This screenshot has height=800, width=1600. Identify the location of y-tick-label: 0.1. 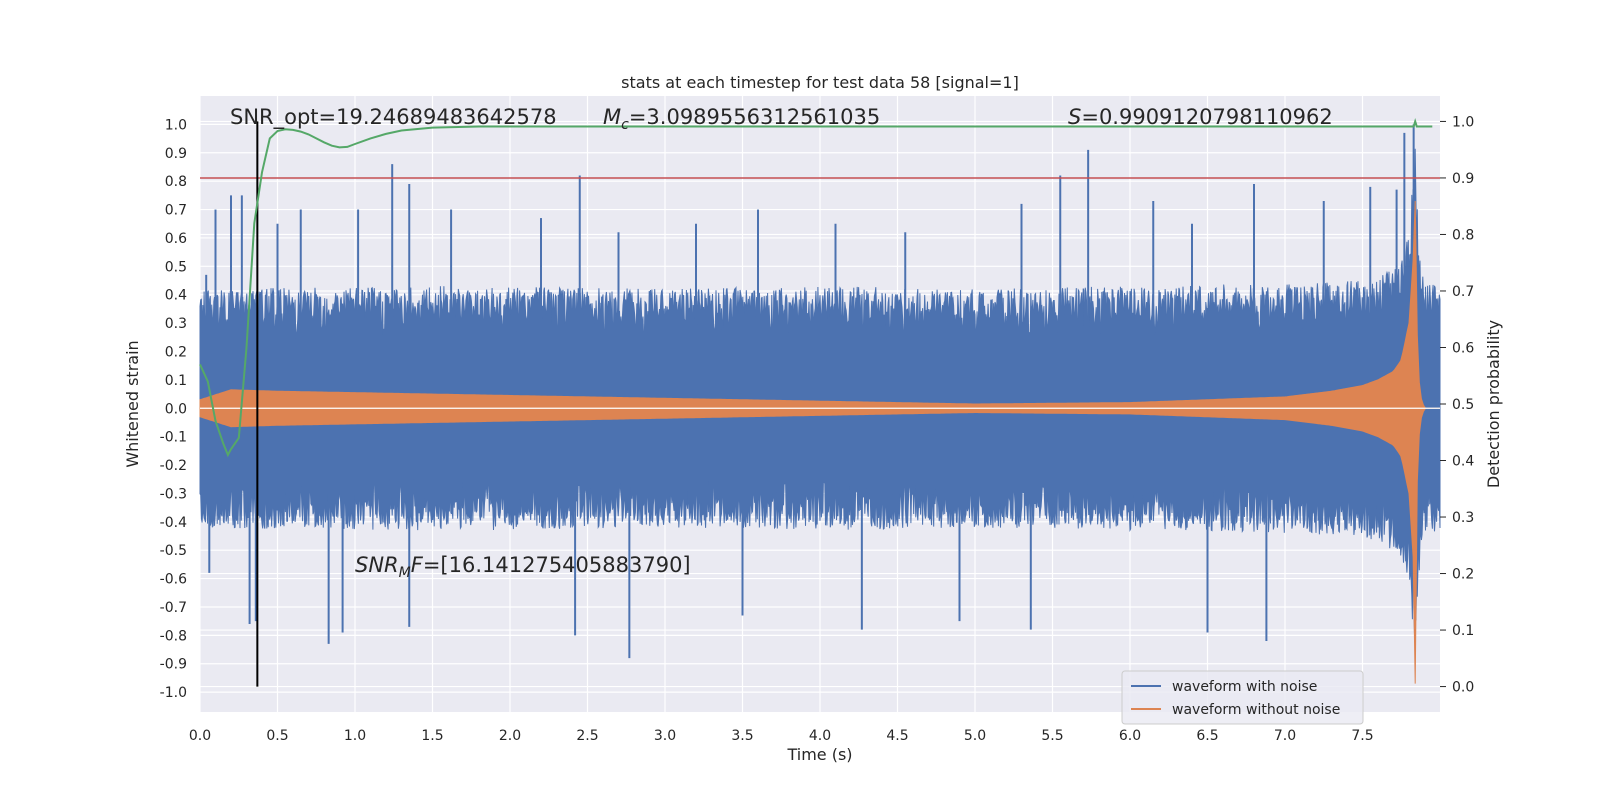
(176, 381).